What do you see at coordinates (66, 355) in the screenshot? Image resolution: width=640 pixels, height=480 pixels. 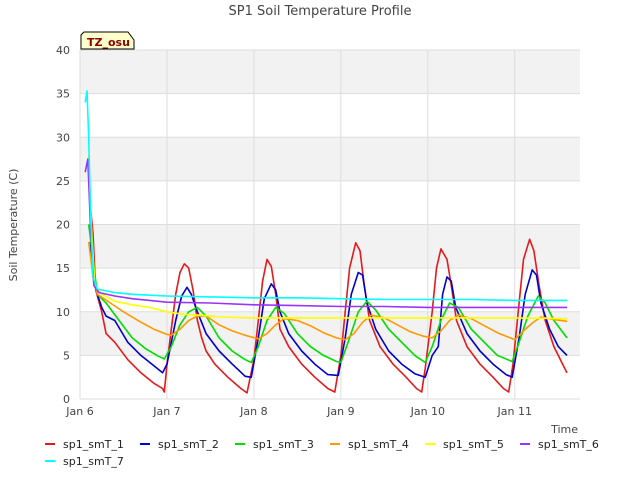 I see `y-tick-label: 5` at bounding box center [66, 355].